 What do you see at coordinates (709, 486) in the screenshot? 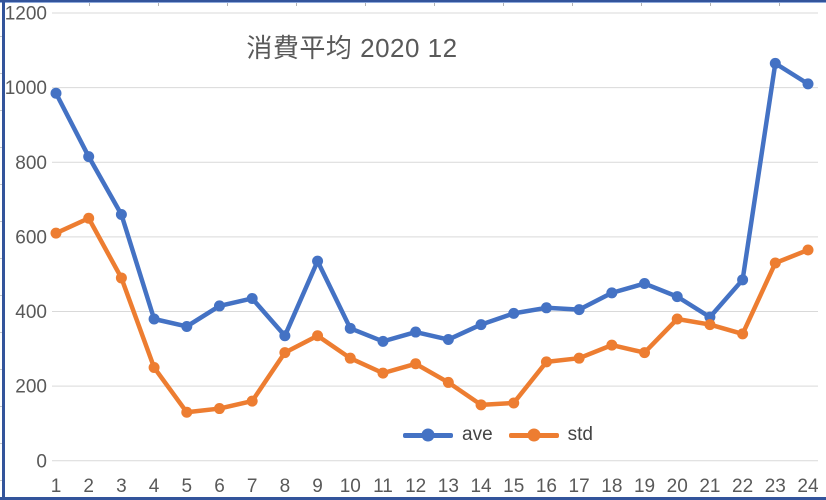
I see `x-tick-label: 21` at bounding box center [709, 486].